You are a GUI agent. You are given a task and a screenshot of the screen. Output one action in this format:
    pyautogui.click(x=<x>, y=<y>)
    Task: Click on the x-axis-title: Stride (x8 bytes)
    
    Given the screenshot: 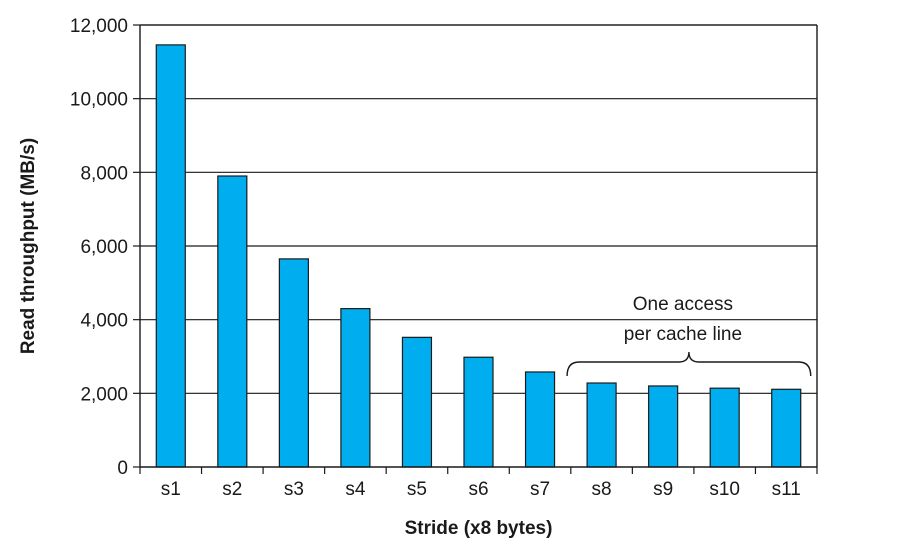 What is the action you would take?
    pyautogui.click(x=479, y=528)
    